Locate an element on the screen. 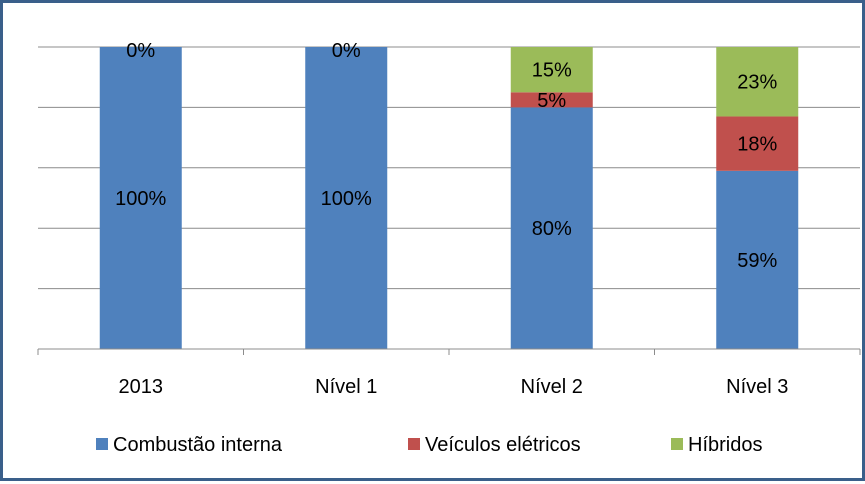  x-tick-label: Nível 3 is located at coordinates (757, 387).